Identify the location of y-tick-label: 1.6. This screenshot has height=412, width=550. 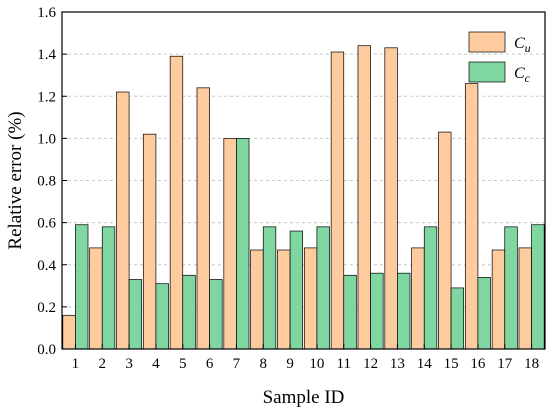
(46, 13).